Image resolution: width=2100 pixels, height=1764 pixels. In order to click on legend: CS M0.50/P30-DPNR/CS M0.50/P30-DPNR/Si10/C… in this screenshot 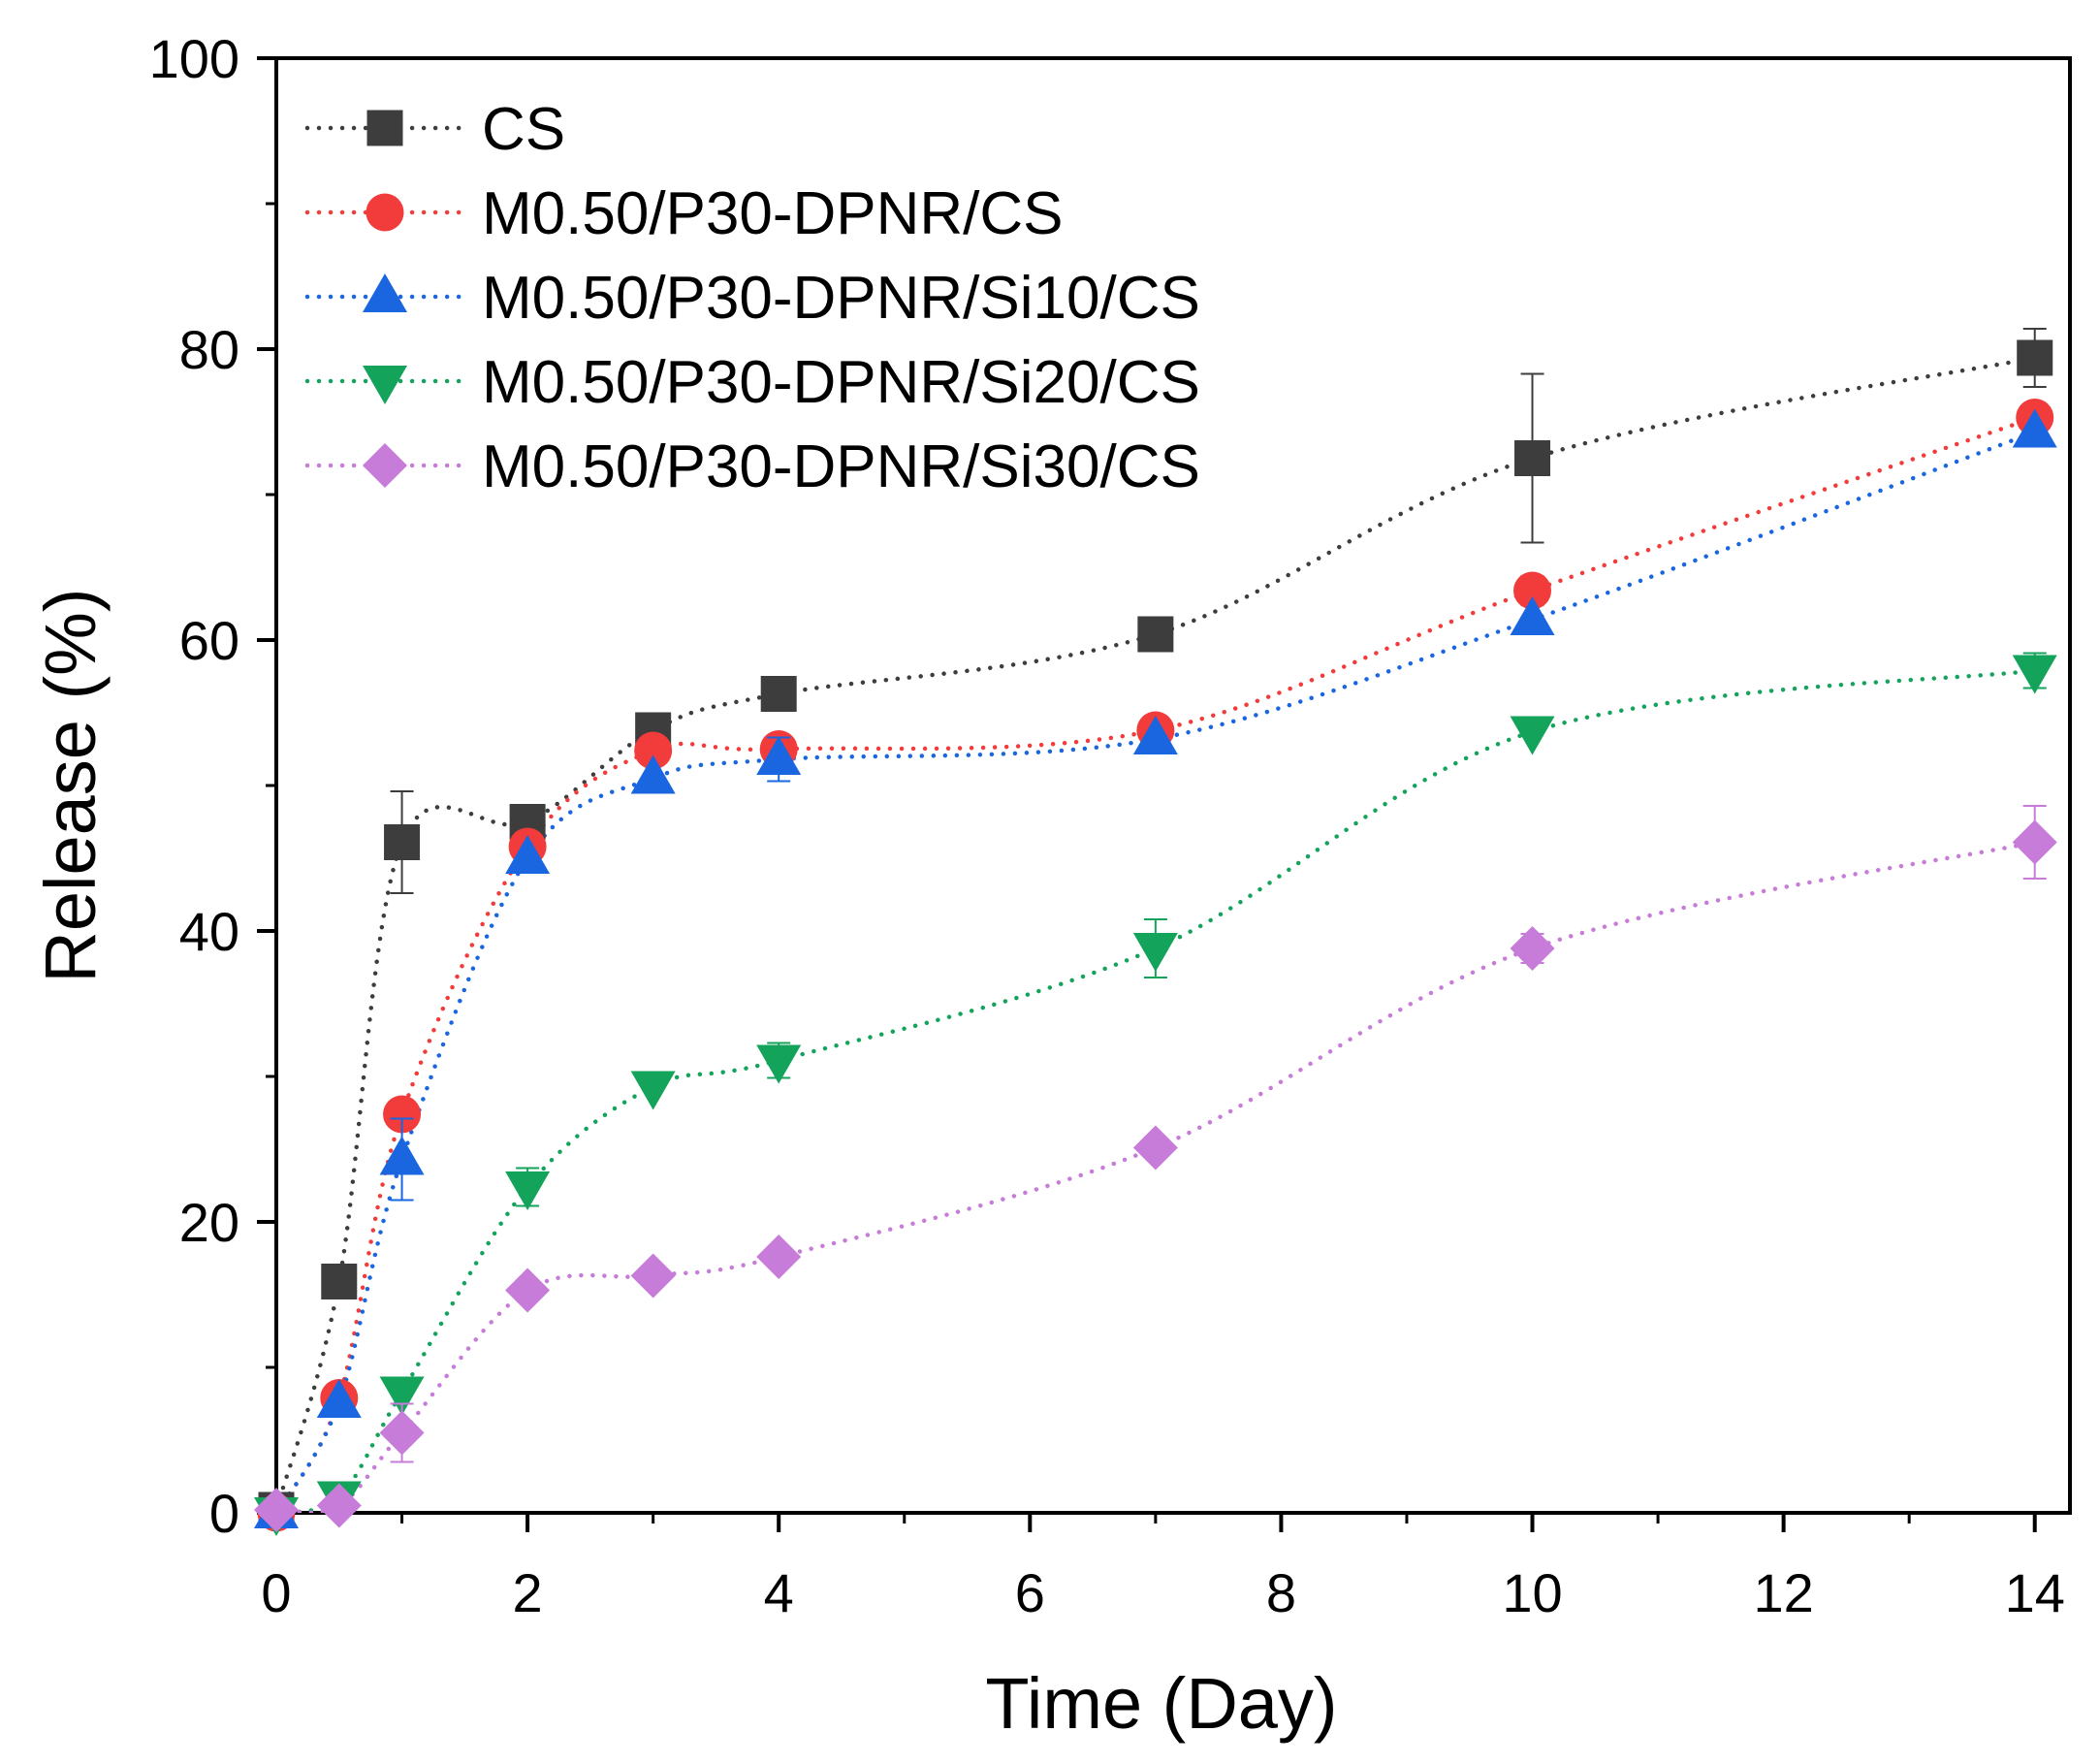, I will do `click(752, 298)`.